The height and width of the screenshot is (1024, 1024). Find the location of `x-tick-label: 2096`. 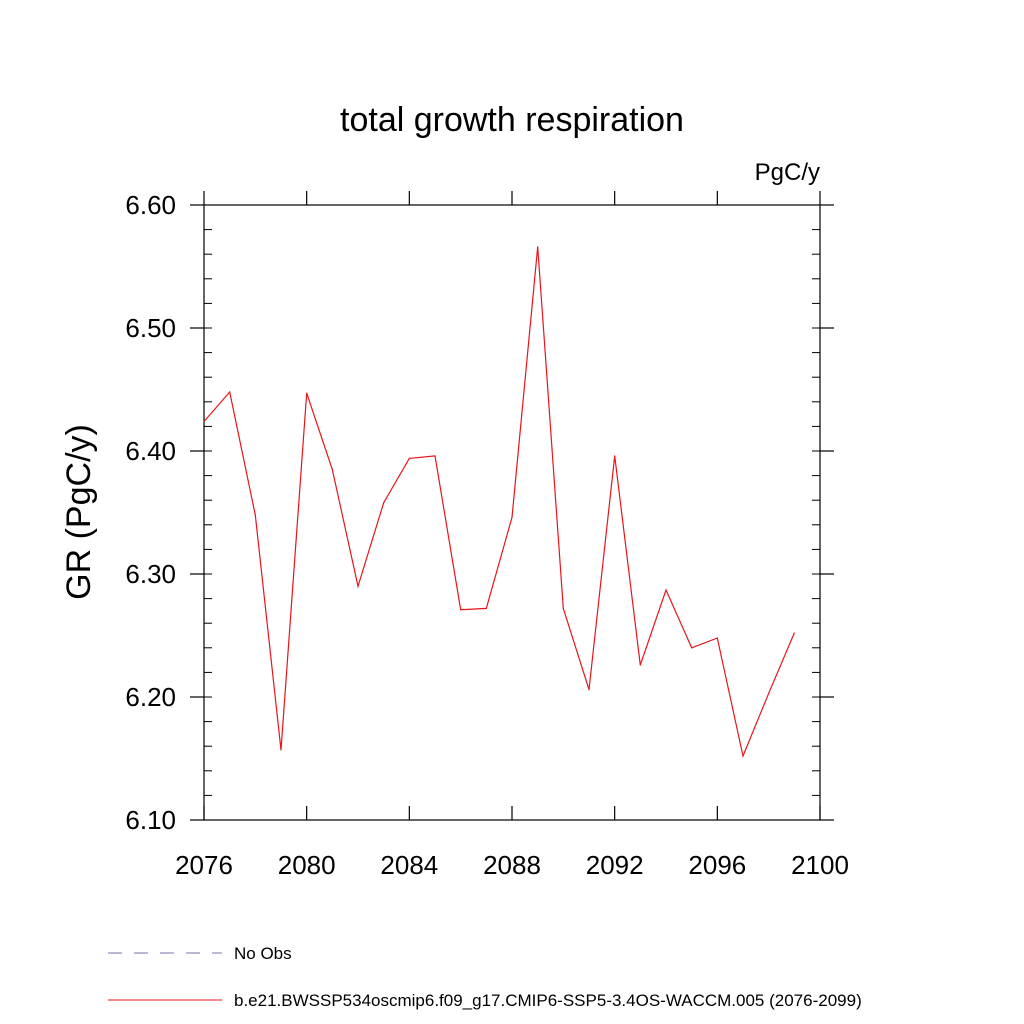

x-tick-label: 2096 is located at coordinates (717, 865).